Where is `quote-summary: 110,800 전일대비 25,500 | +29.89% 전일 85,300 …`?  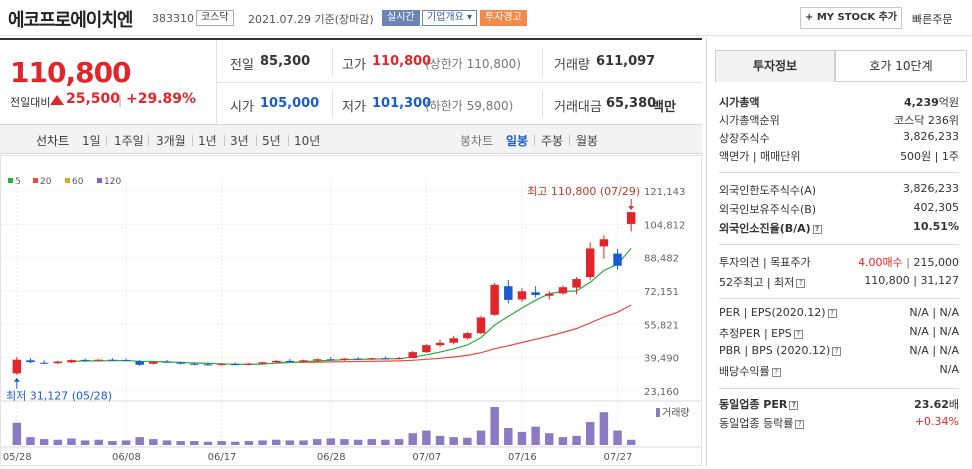
quote-summary: 110,800 전일대비 25,500 | +29.89% 전일 85,300 … is located at coordinates (351, 81).